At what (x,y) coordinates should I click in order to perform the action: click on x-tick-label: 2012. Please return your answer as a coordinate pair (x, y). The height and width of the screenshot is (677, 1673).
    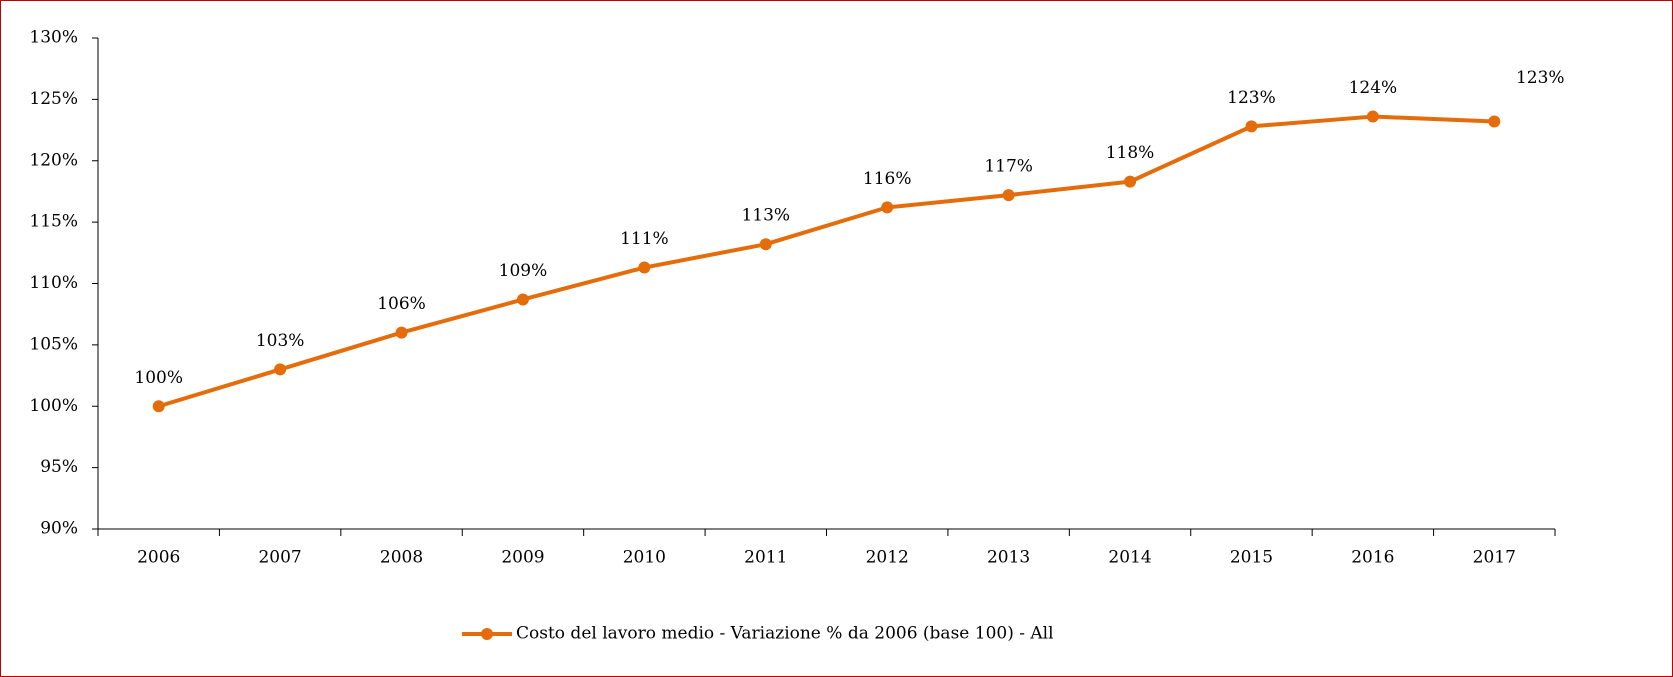
    Looking at the image, I should click on (887, 558).